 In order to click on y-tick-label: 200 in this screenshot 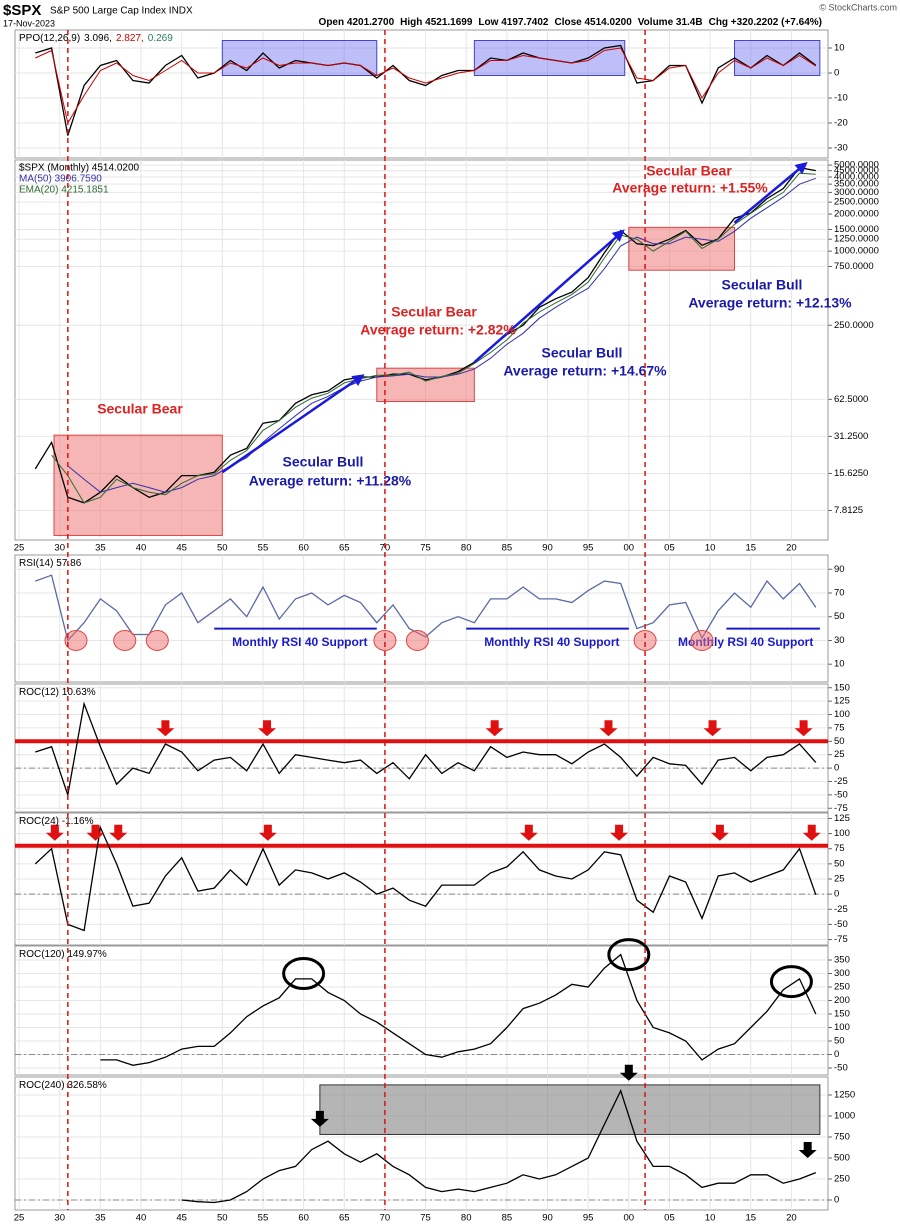, I will do `click(842, 1000)`.